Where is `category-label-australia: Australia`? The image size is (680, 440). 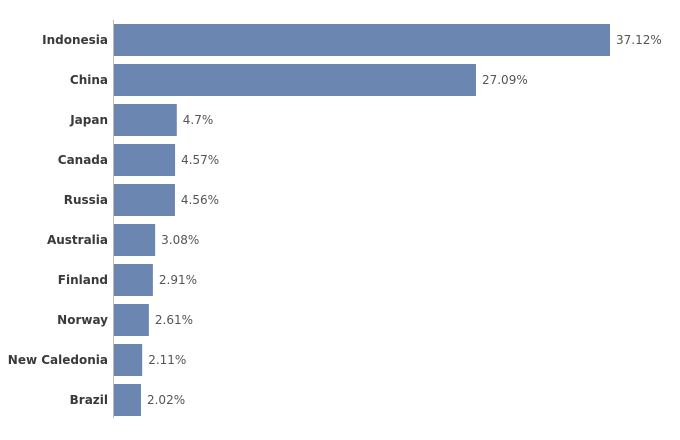 category-label-australia: Australia is located at coordinates (77, 240).